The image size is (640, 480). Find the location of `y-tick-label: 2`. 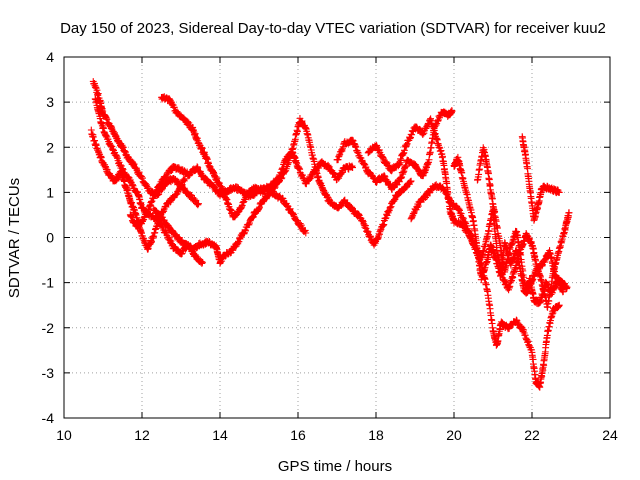

y-tick-label: 2 is located at coordinates (50, 147).